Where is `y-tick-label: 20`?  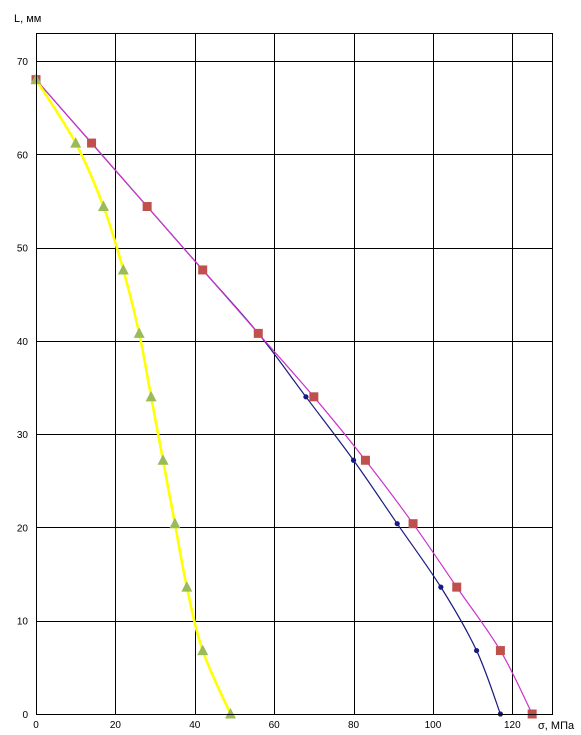 y-tick-label: 20 is located at coordinates (23, 528).